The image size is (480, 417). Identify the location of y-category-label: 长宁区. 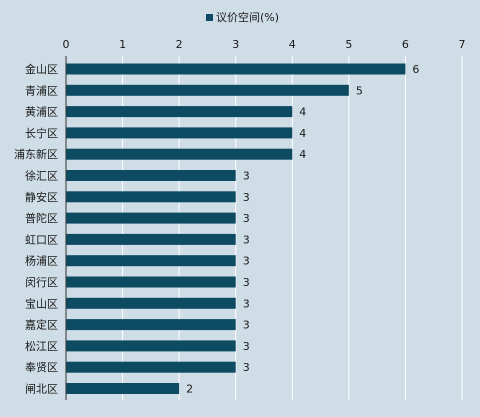
(41, 133).